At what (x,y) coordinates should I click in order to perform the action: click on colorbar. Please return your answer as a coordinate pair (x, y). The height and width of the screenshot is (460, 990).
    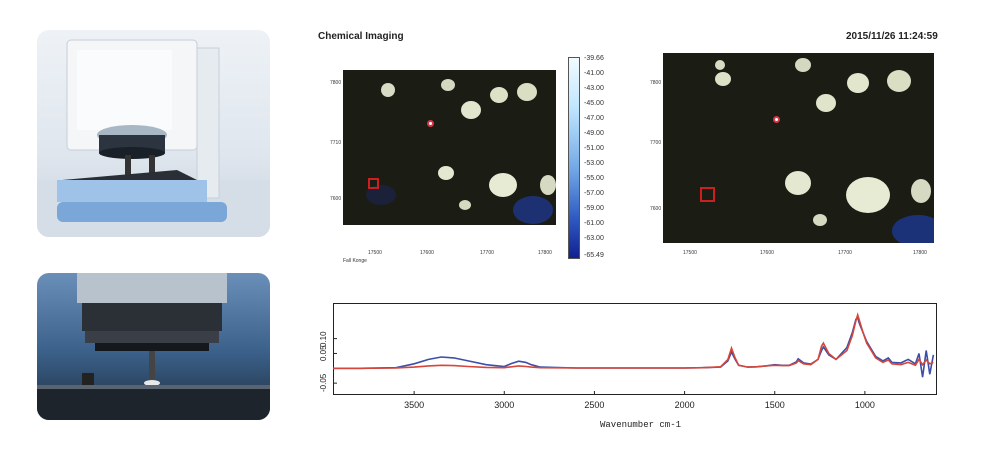
    Looking at the image, I should click on (574, 158).